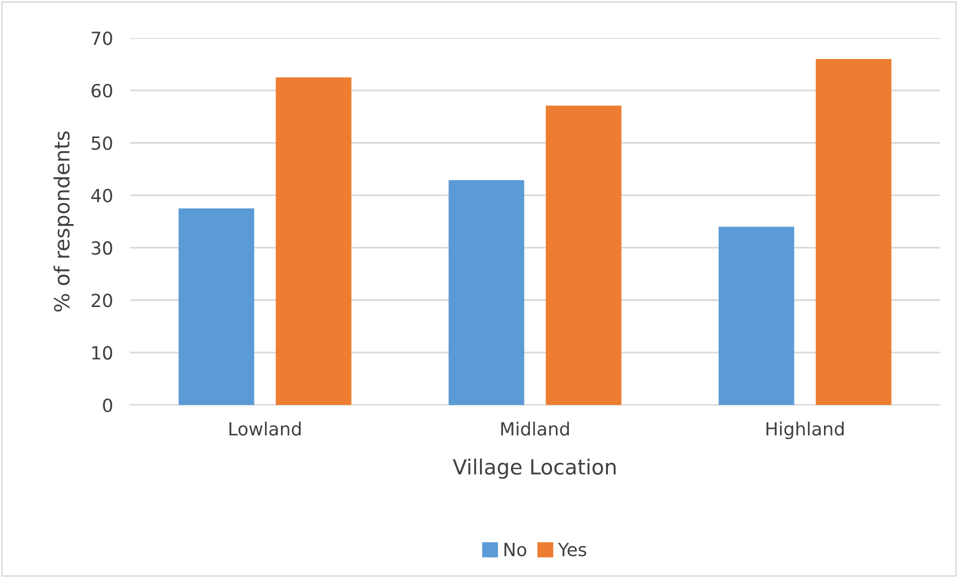  Describe the element at coordinates (805, 431) in the screenshot. I see `x-tick-label: Highland` at that location.